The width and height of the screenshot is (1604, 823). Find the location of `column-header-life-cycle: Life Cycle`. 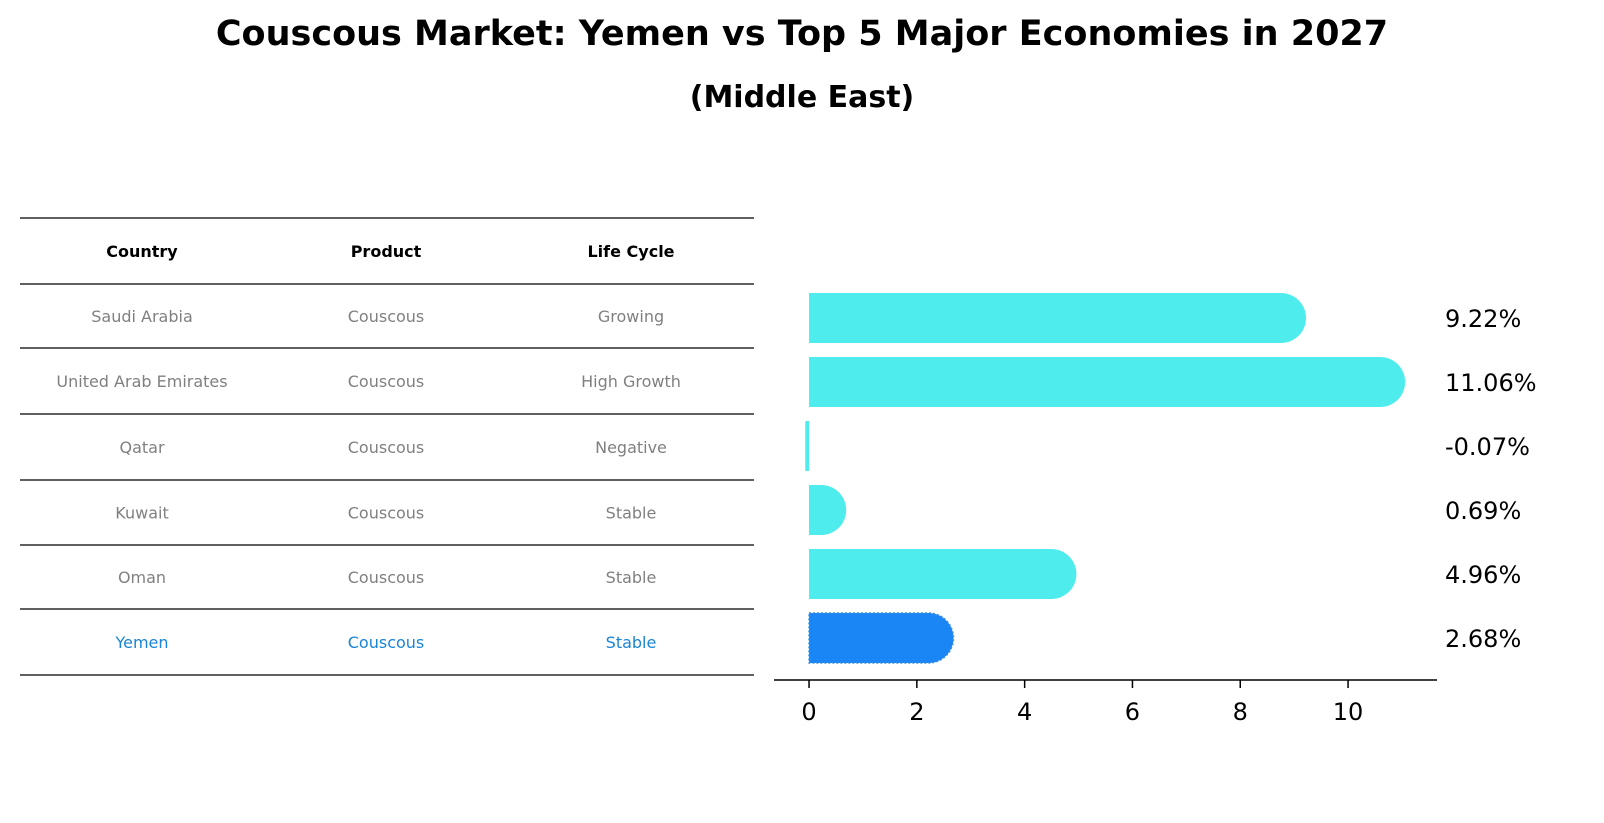

column-header-life-cycle: Life Cycle is located at coordinates (630, 251).